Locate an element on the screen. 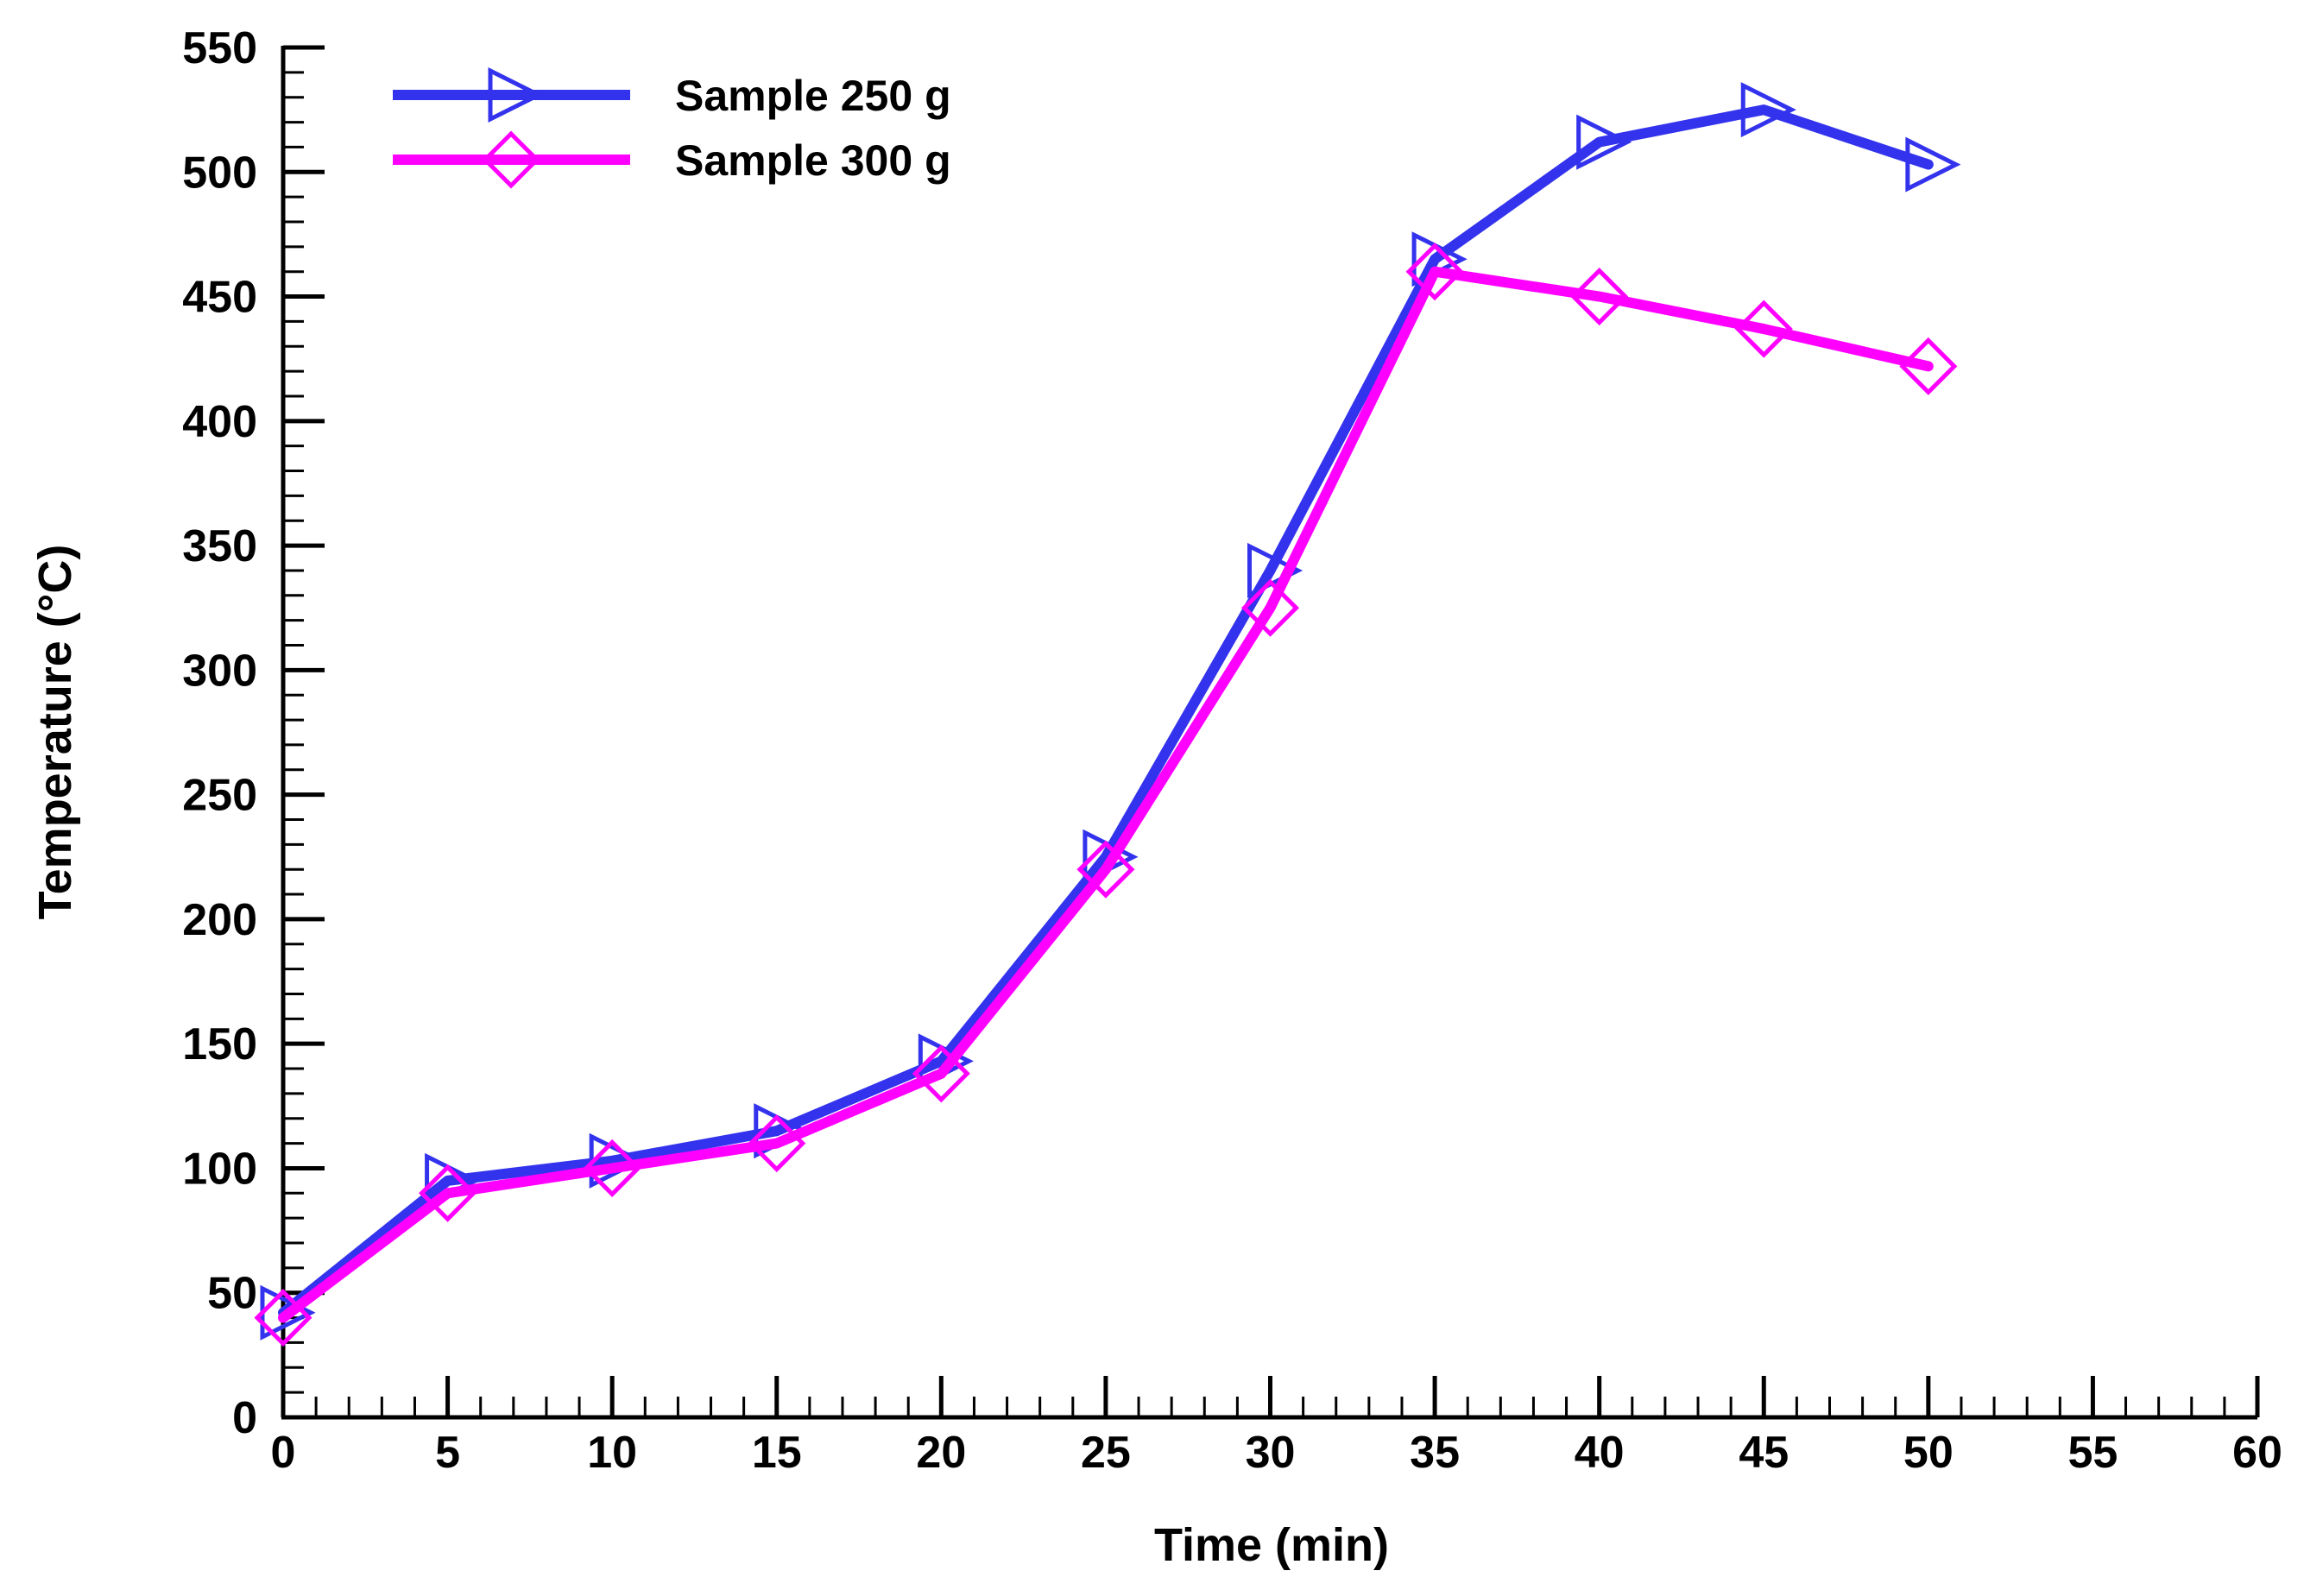  y-tick-label: 100 is located at coordinates (219, 1169).